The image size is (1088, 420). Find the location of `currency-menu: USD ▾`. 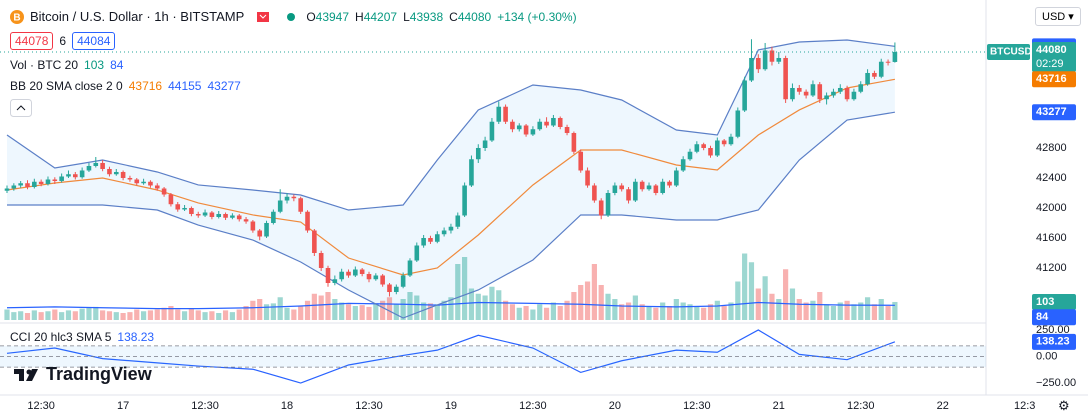

currency-menu: USD ▾ is located at coordinates (1058, 16).